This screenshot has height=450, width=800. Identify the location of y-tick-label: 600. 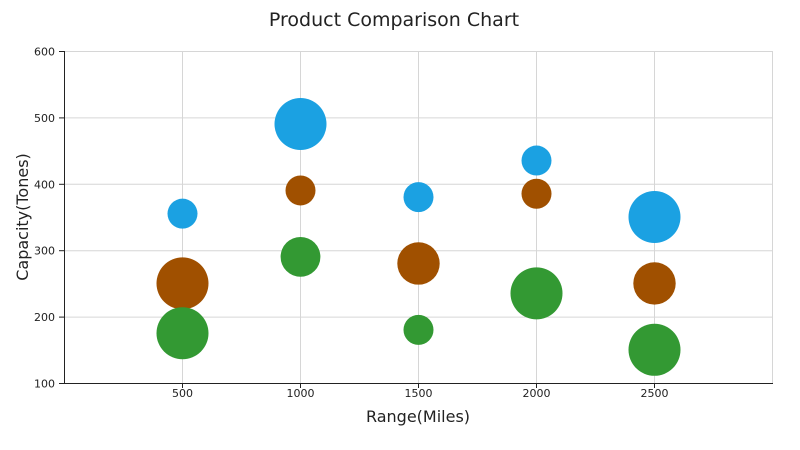
(44, 52).